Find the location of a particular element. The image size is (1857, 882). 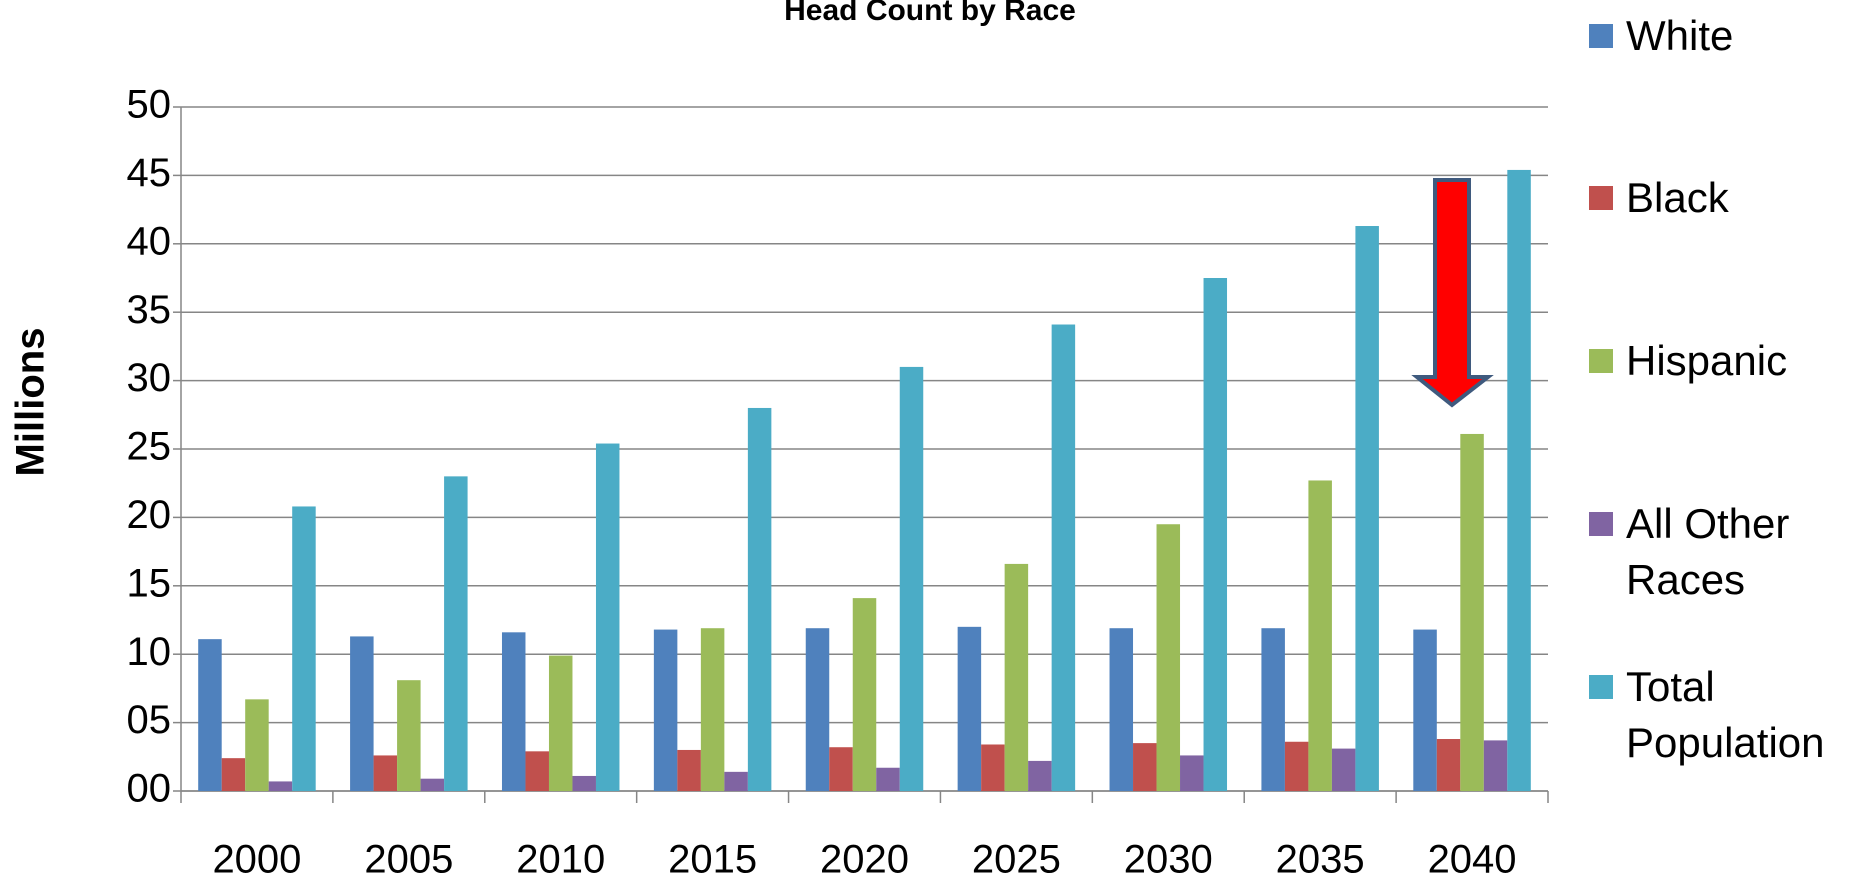

legend-label: Total Population is located at coordinates (1725, 714).